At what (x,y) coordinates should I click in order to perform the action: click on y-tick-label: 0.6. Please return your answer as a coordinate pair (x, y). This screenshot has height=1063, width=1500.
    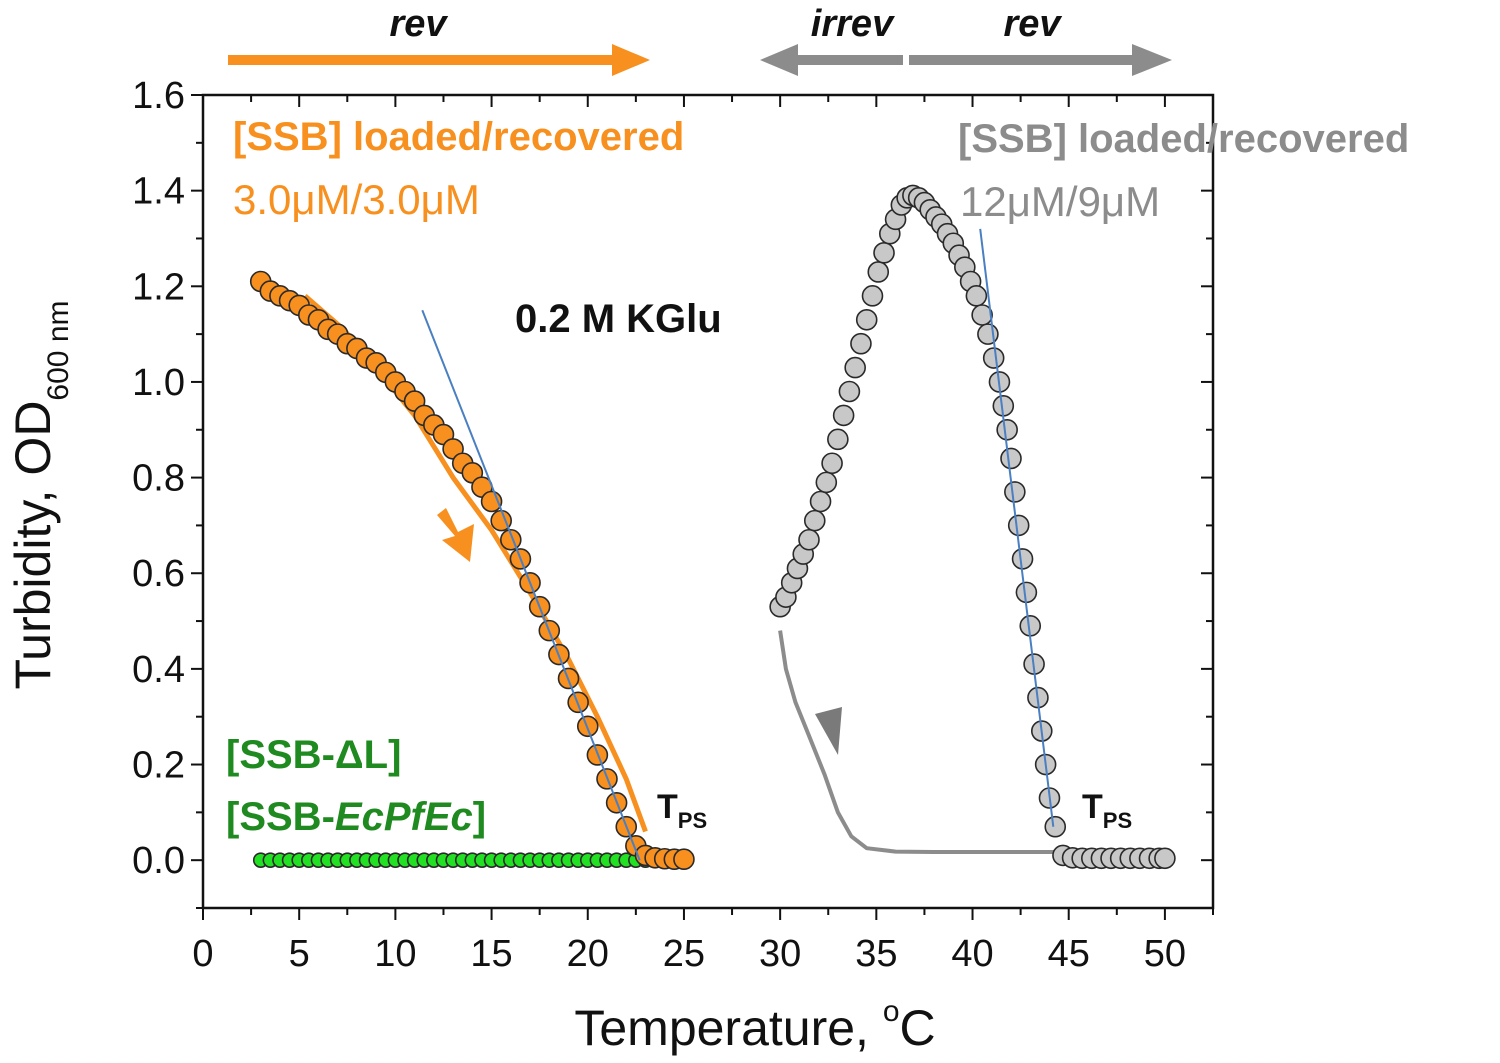
    Looking at the image, I should click on (158, 574).